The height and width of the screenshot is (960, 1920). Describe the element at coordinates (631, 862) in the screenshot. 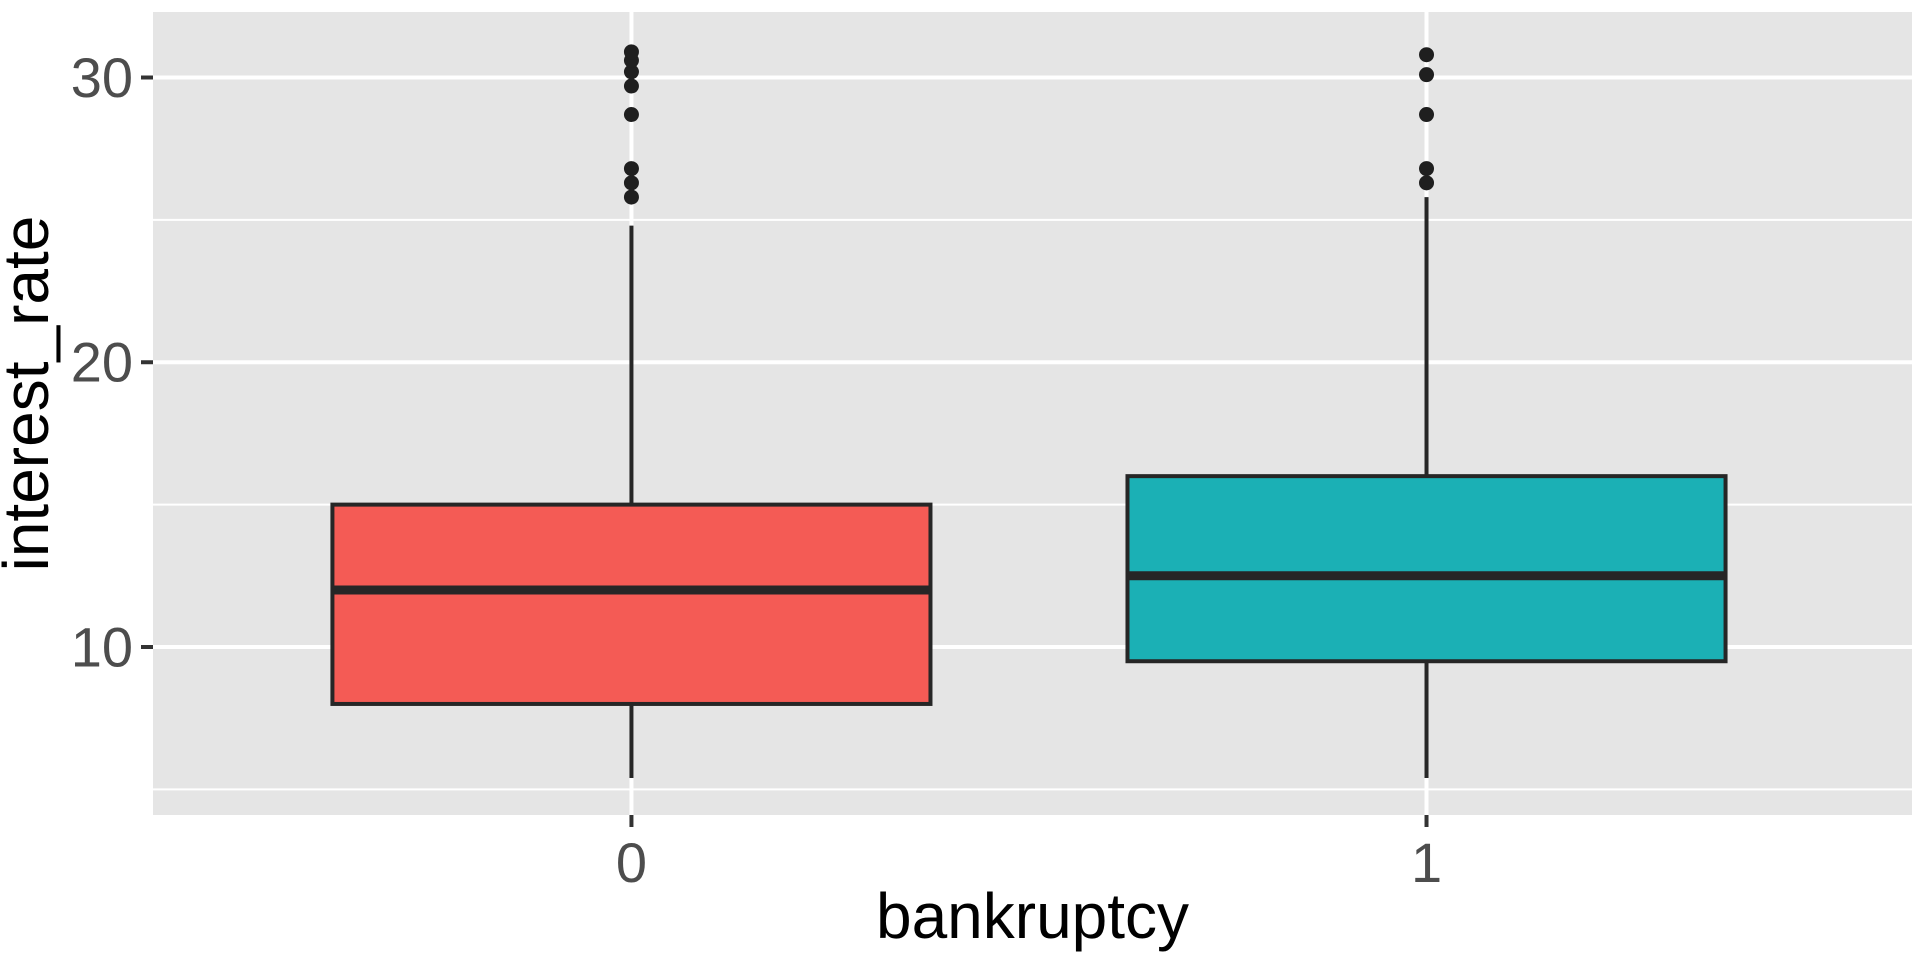

I see `x-tick-label: 0` at that location.